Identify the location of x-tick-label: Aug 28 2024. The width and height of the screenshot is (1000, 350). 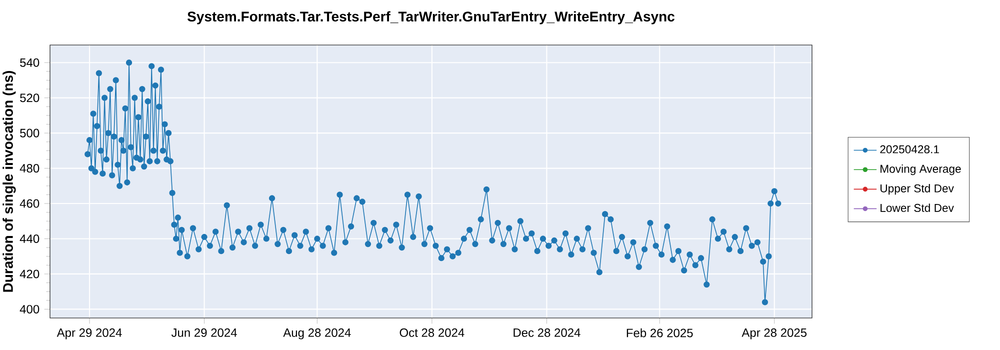
(317, 334).